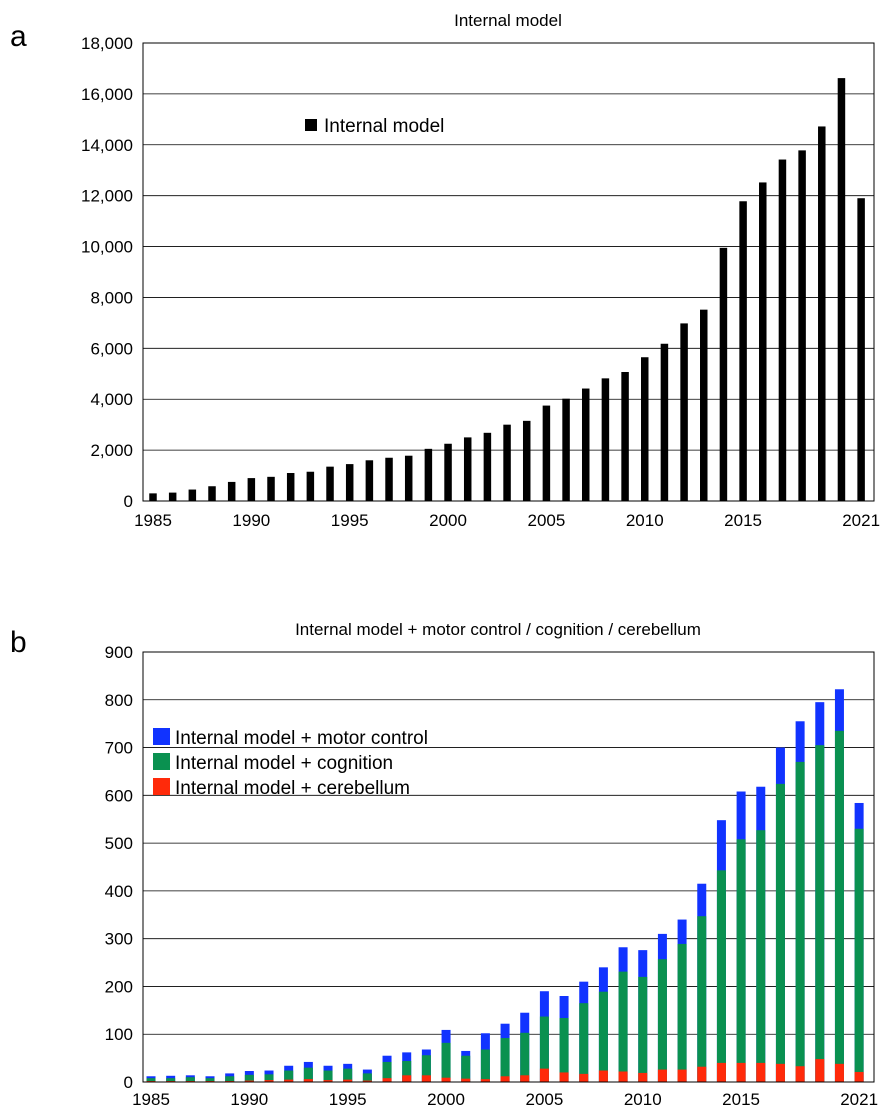 This screenshot has width=889, height=1111. Describe the element at coordinates (487, 466) in the screenshot. I see `bar-2002` at that location.